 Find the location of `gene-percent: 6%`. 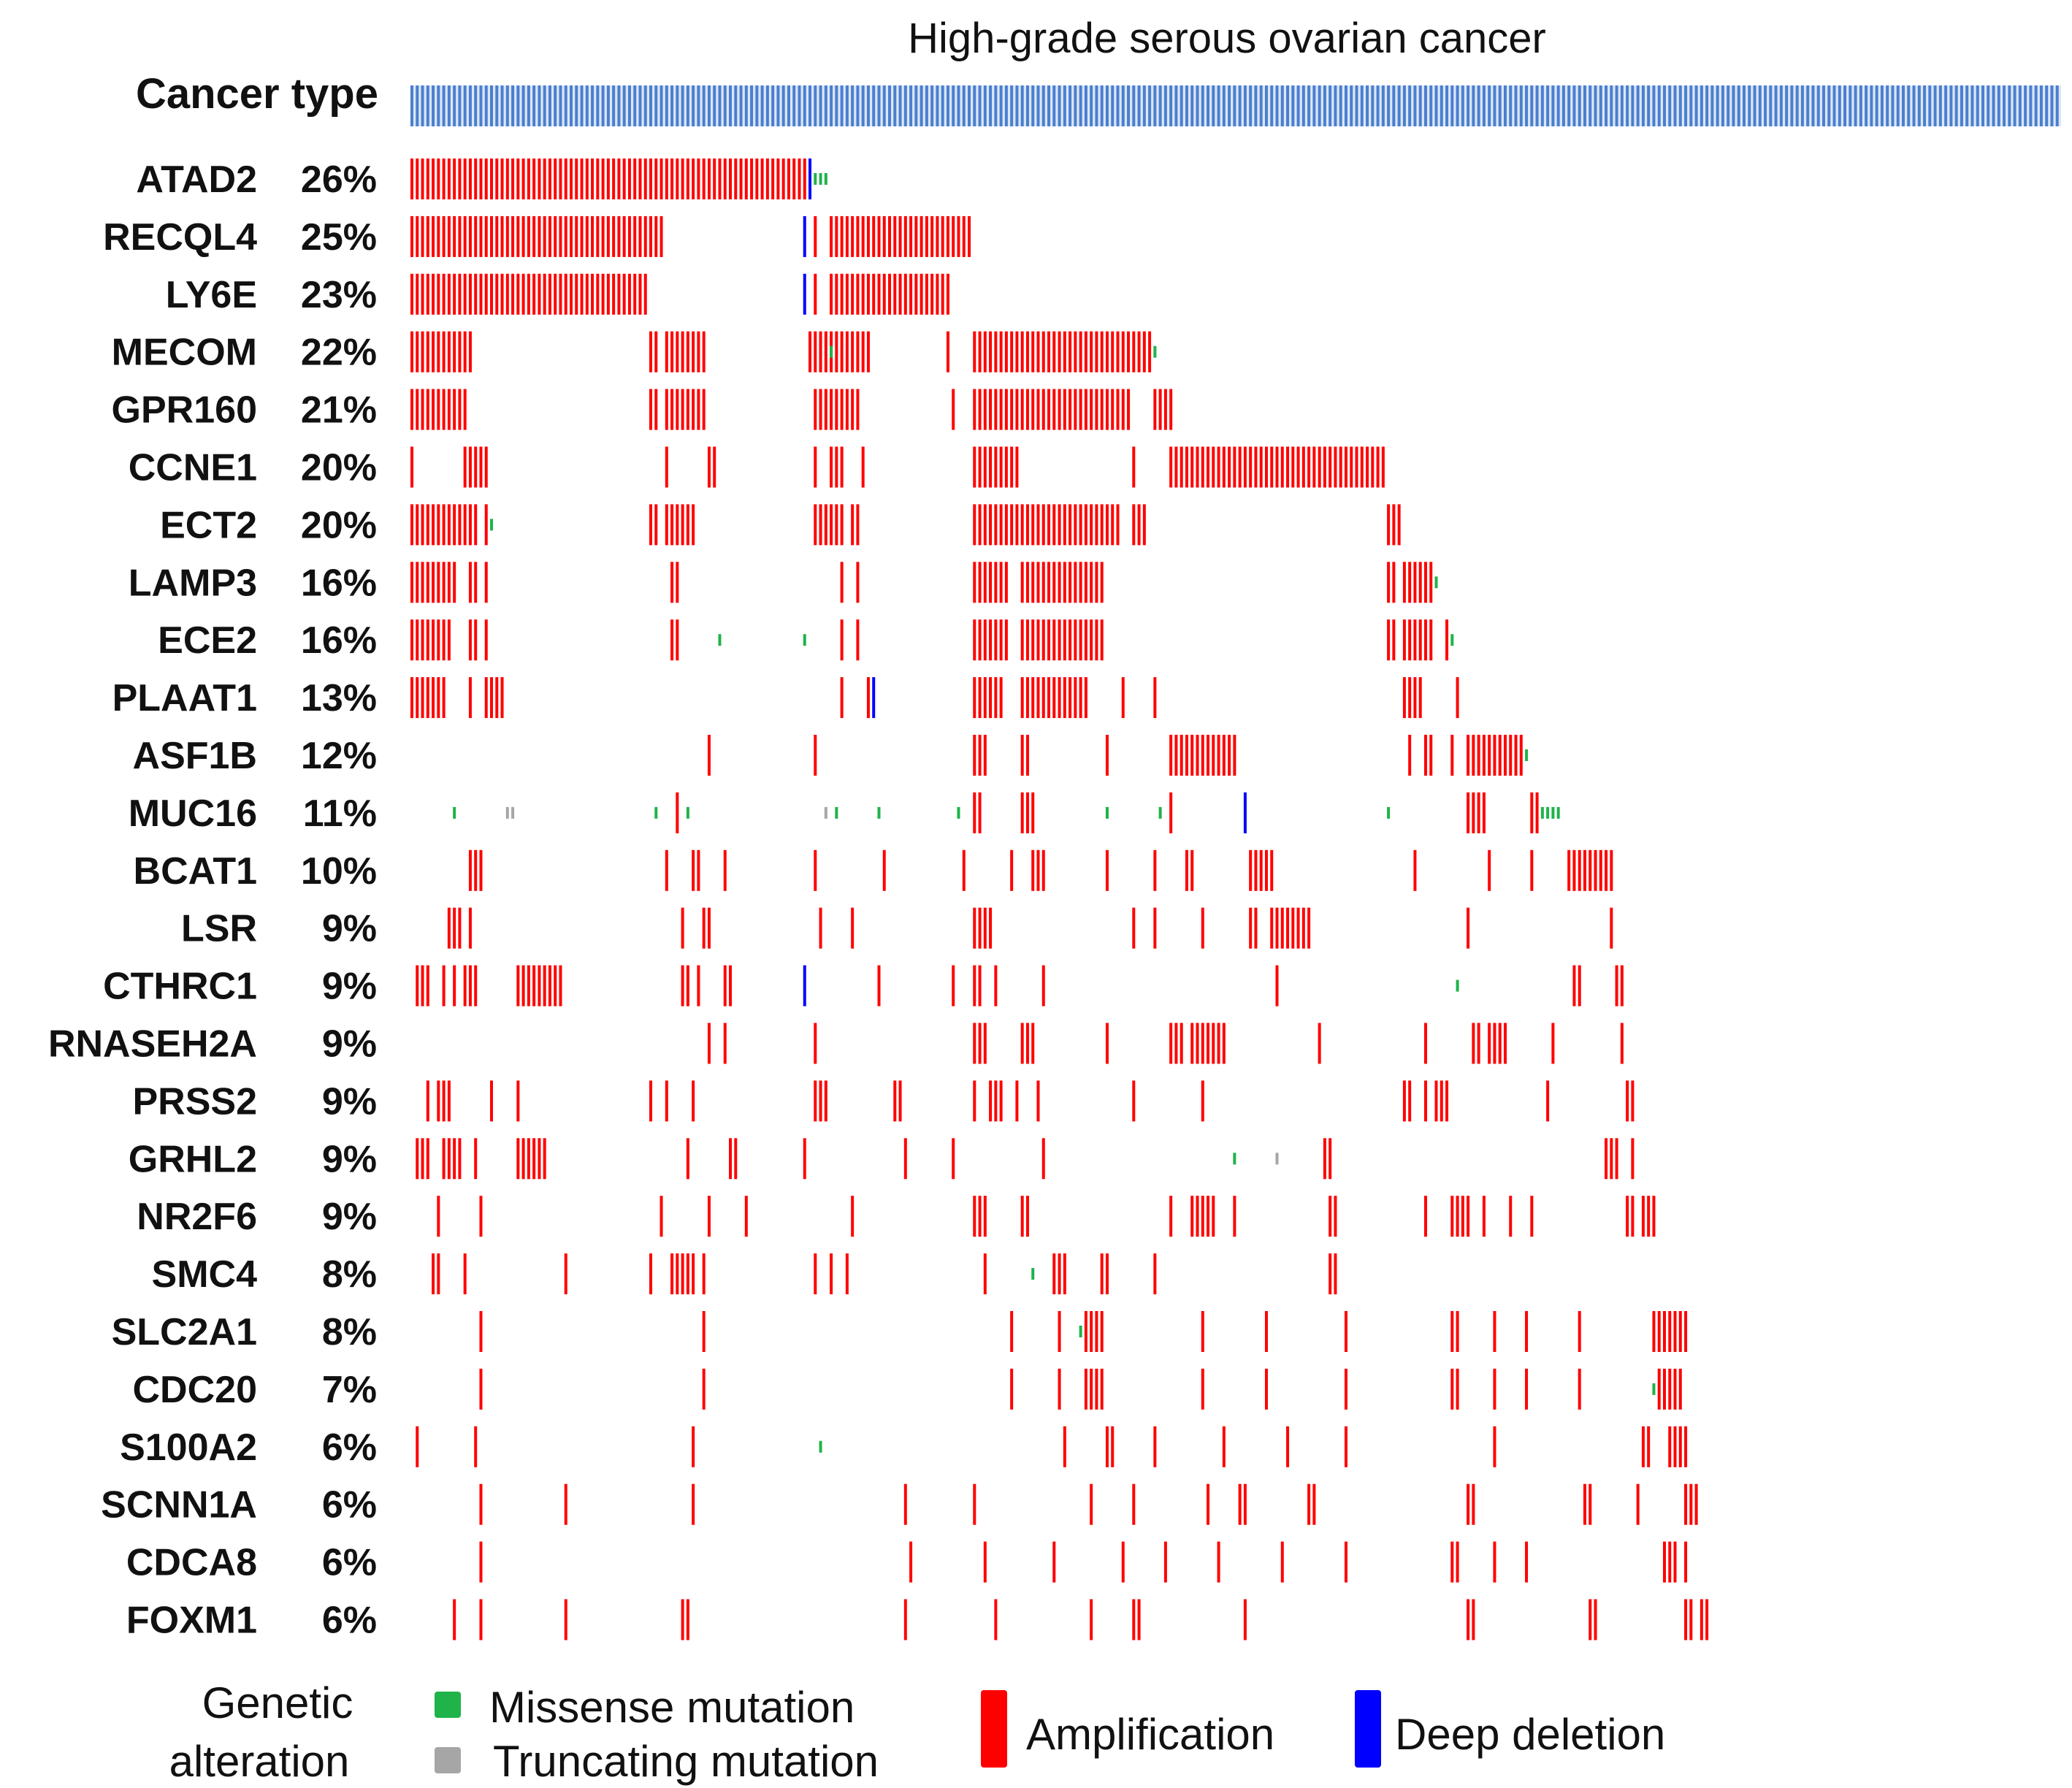

gene-percent: 6% is located at coordinates (349, 1621).